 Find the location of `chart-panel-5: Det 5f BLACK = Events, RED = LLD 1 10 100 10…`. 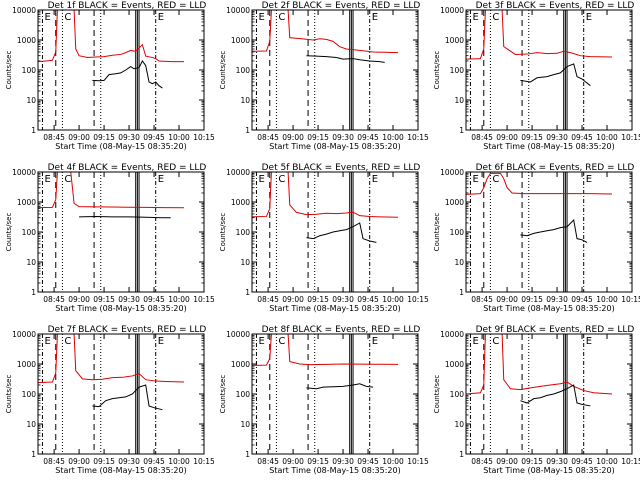

chart-panel-5: Det 5f BLACK = Events, RED = LLD 1 10 100 10… is located at coordinates (324, 238).